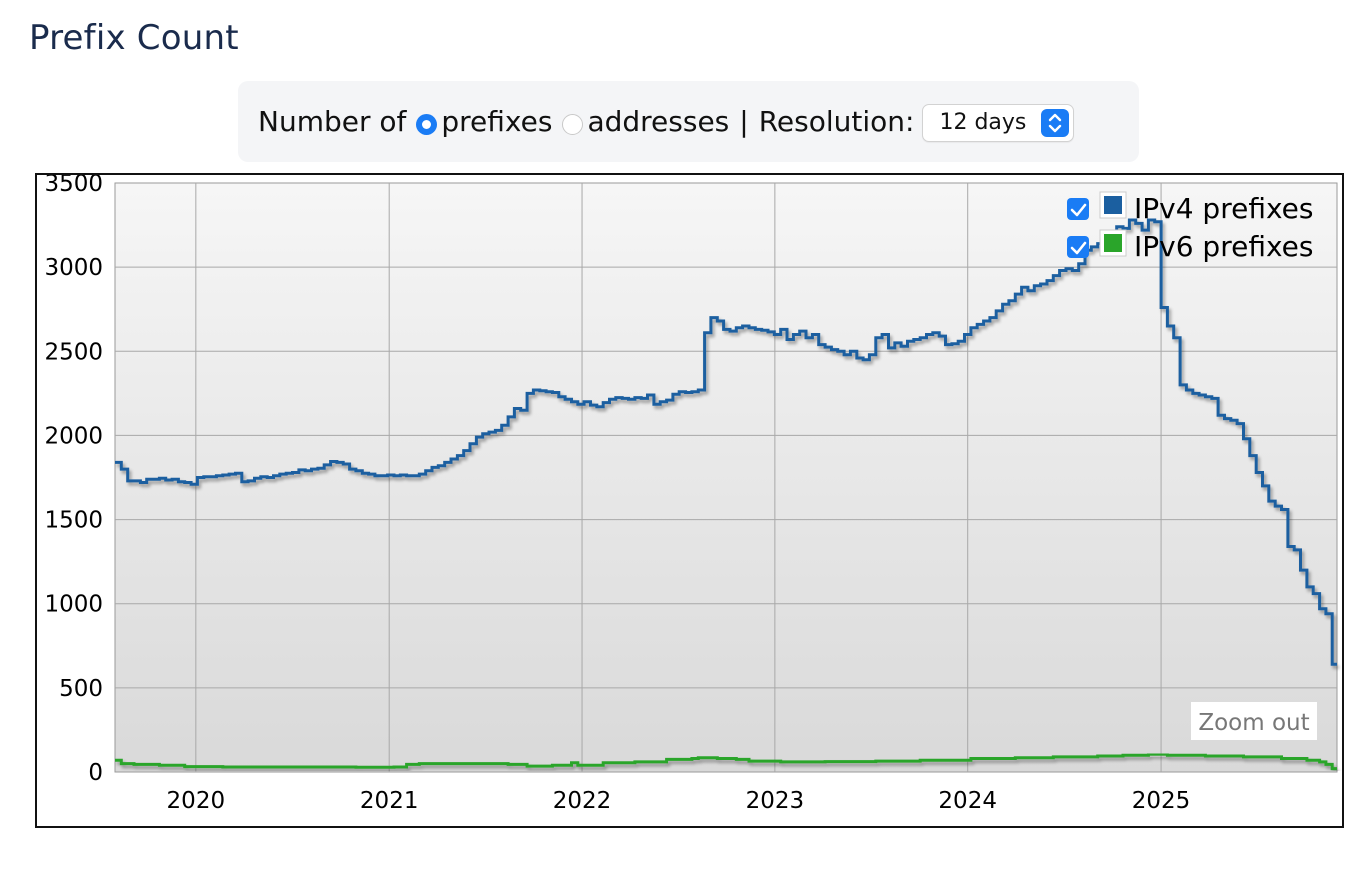 This screenshot has height=871, width=1372. Describe the element at coordinates (427, 124) in the screenshot. I see `prefixes-radio` at that location.